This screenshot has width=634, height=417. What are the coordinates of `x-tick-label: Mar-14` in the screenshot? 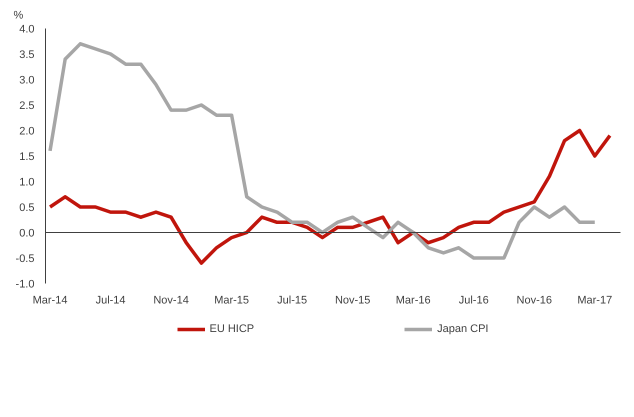 It's located at (50, 300).